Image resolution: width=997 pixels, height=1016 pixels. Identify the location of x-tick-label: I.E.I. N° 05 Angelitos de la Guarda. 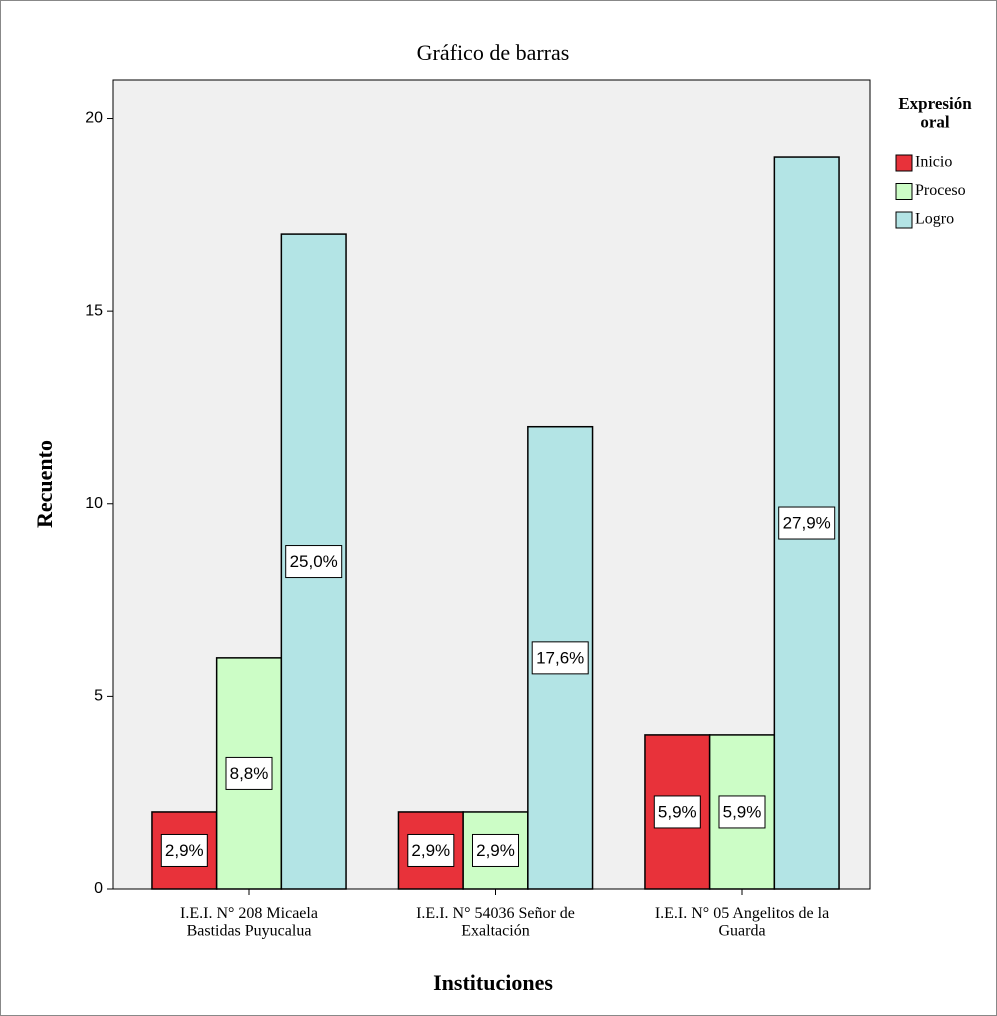
(742, 922).